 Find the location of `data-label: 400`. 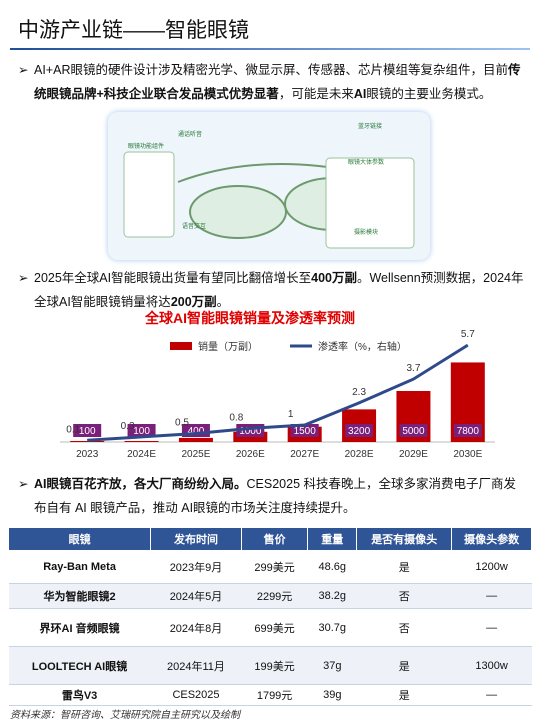

data-label: 400 is located at coordinates (196, 431).